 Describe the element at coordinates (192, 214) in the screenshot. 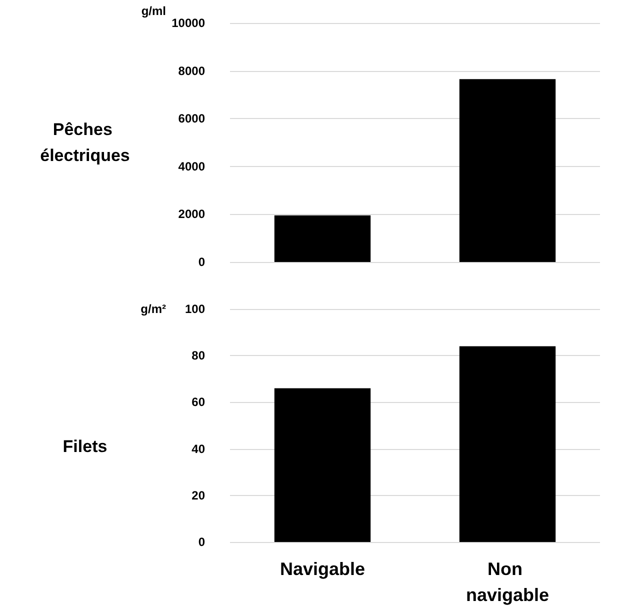

I see `y-tick-label: 2000` at that location.